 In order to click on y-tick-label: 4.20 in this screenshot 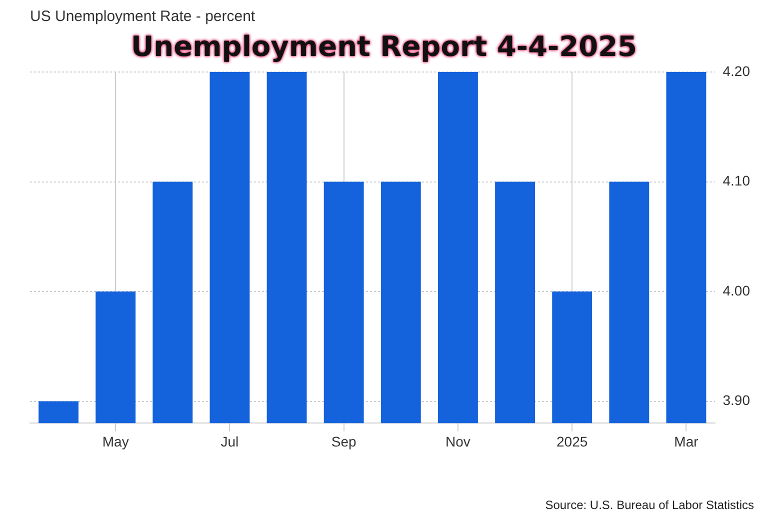, I will do `click(736, 70)`.